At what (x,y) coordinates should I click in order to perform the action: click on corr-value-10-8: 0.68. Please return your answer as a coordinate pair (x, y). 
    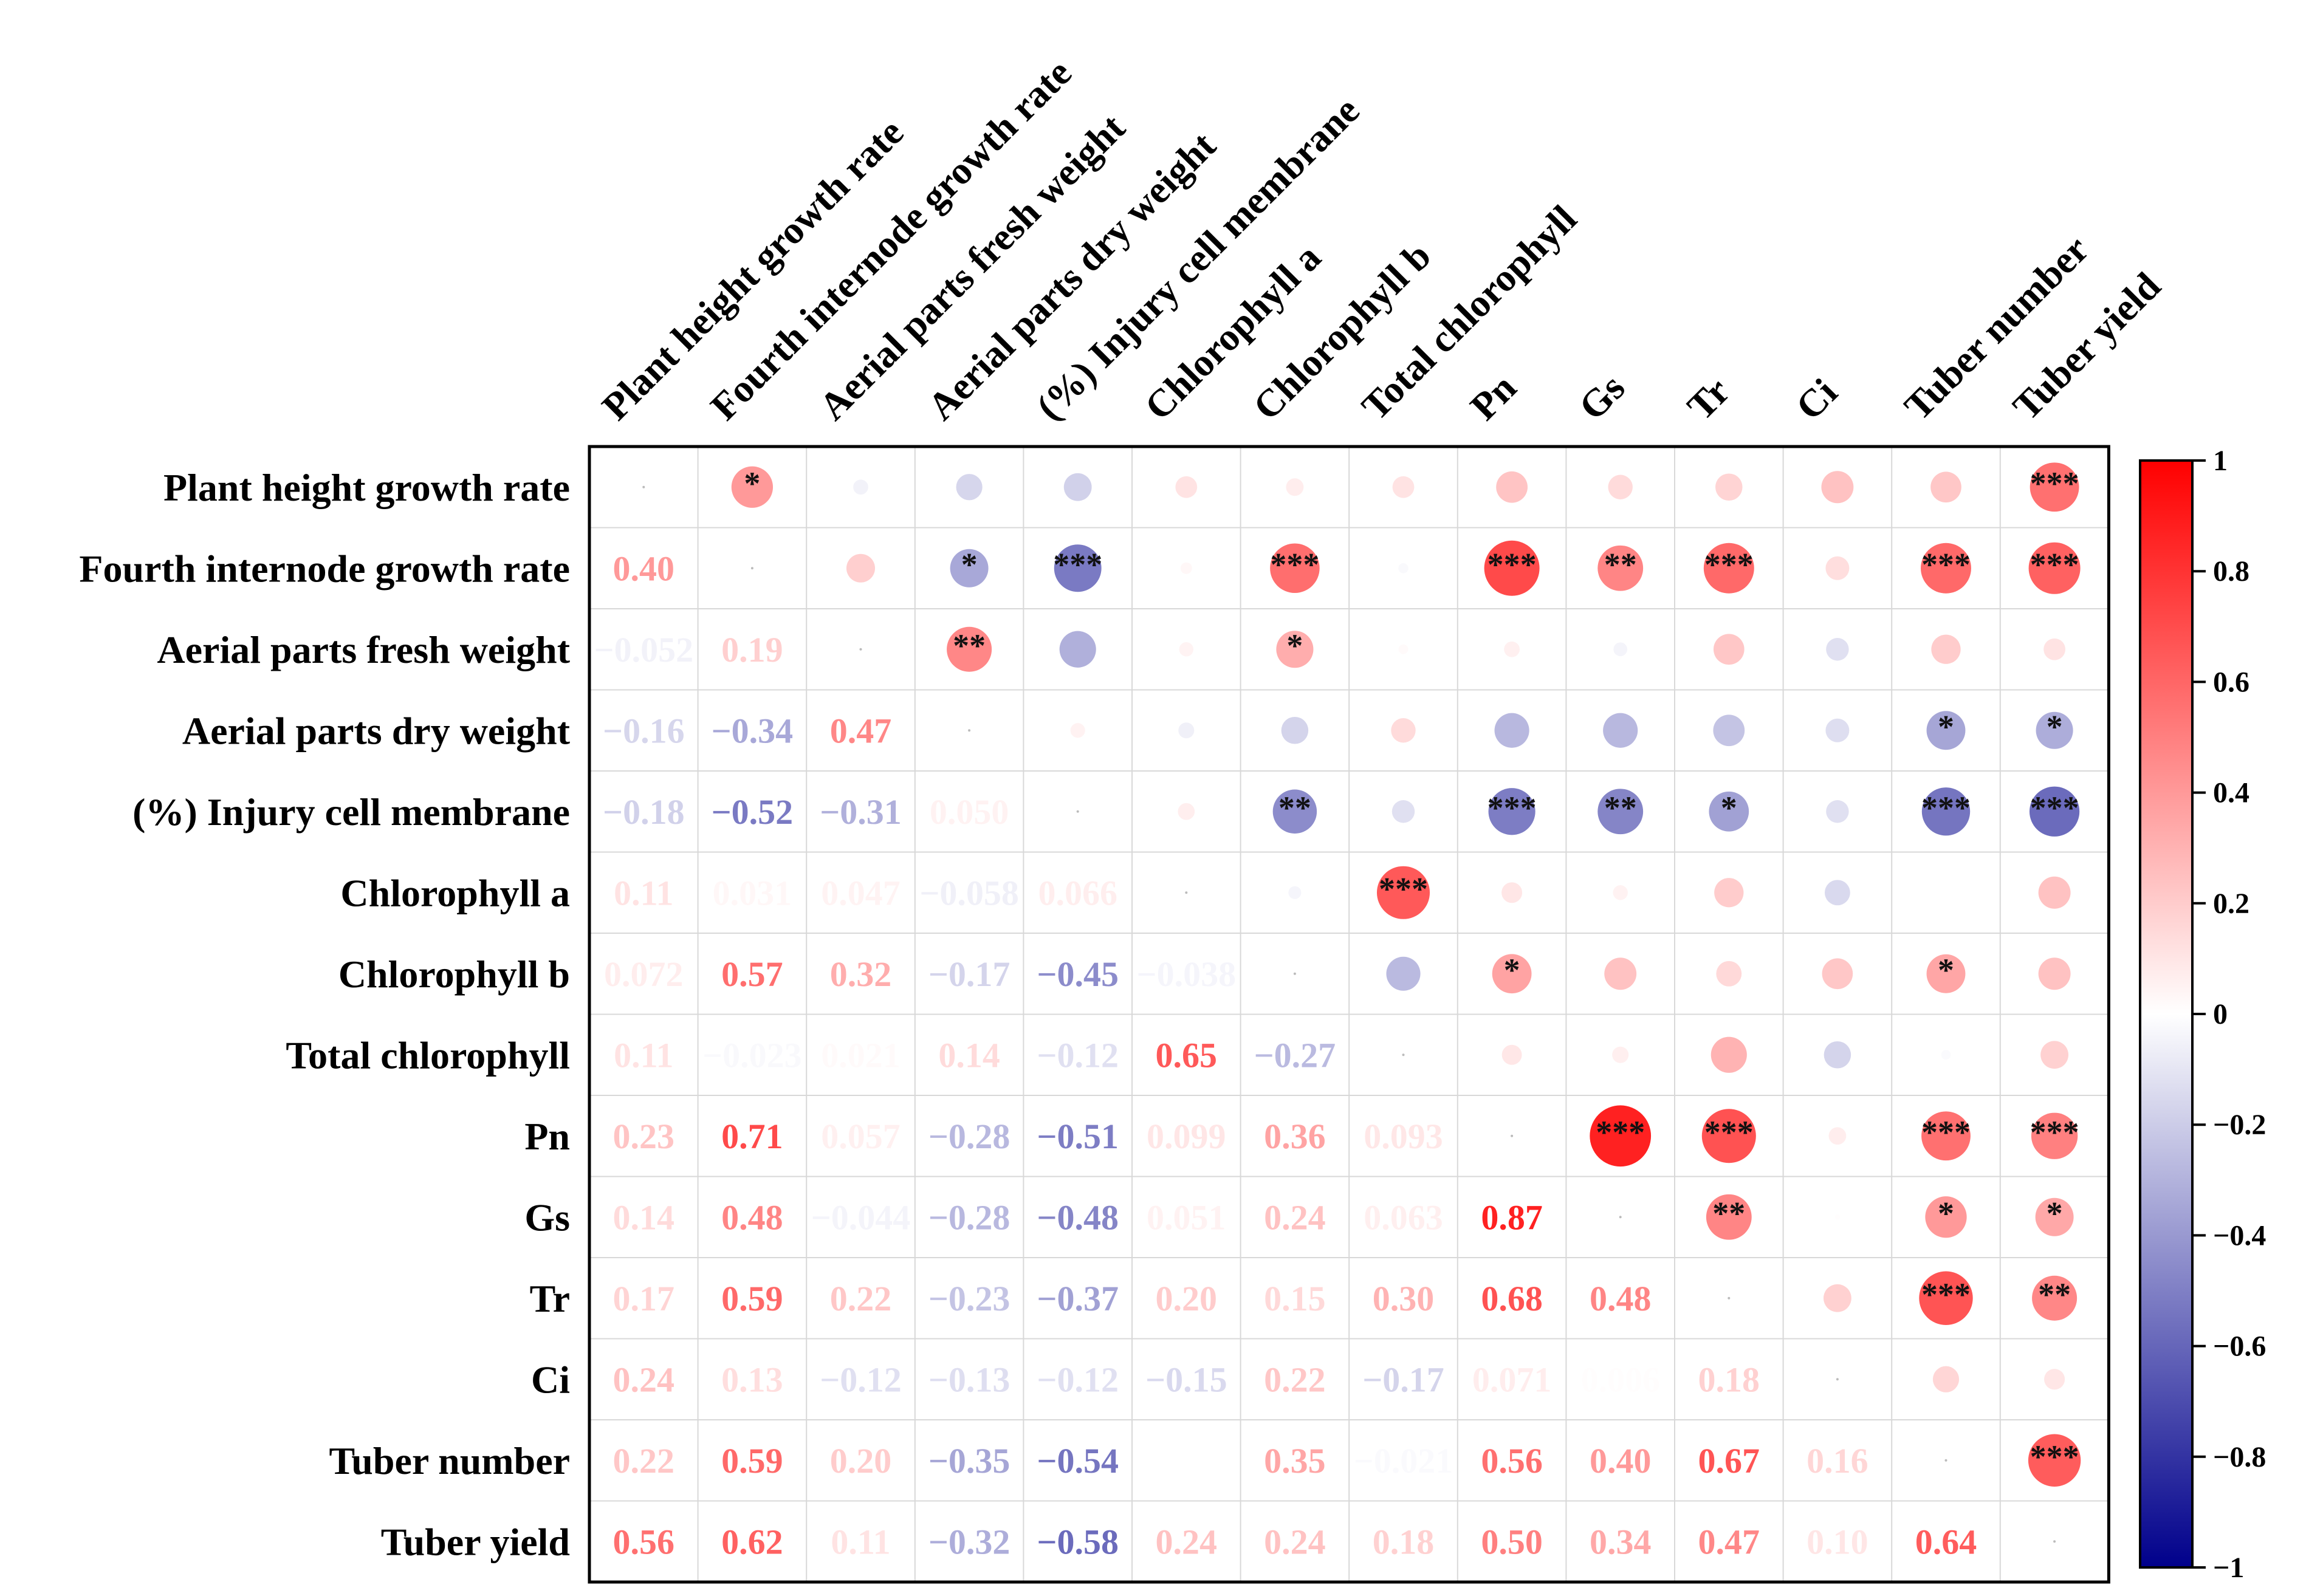
    Looking at the image, I should click on (1512, 1298).